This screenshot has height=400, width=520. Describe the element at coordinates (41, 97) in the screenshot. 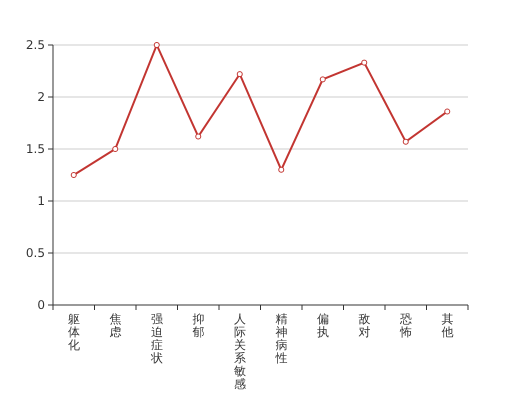

I see `y-tick-label: 2` at that location.